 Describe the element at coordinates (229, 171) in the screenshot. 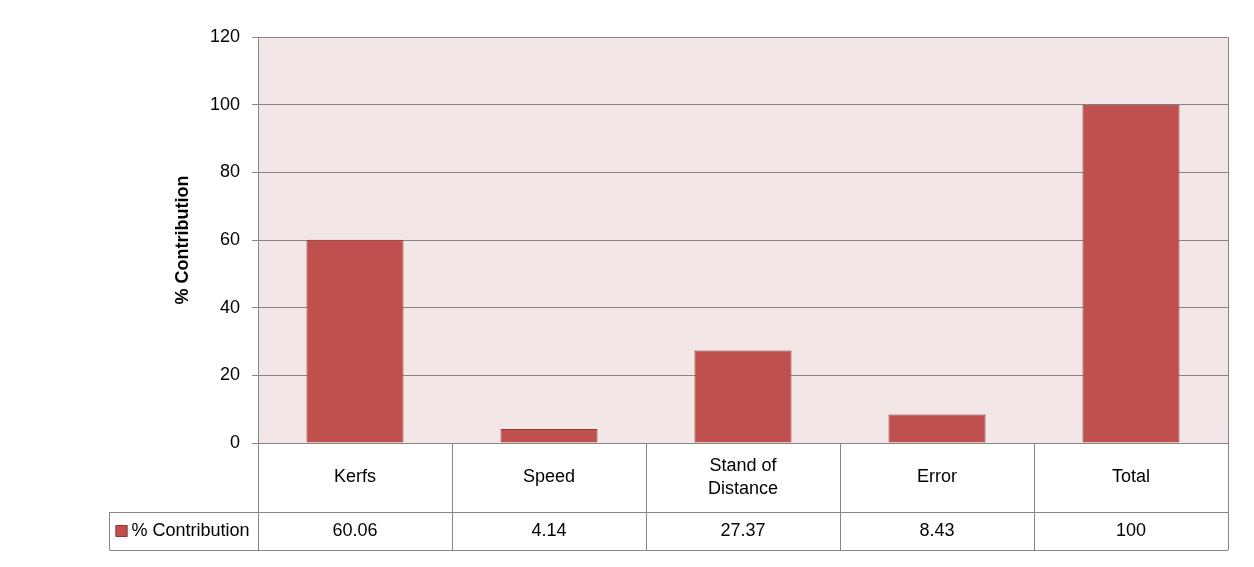

I see `y-tick-label: 80` at that location.